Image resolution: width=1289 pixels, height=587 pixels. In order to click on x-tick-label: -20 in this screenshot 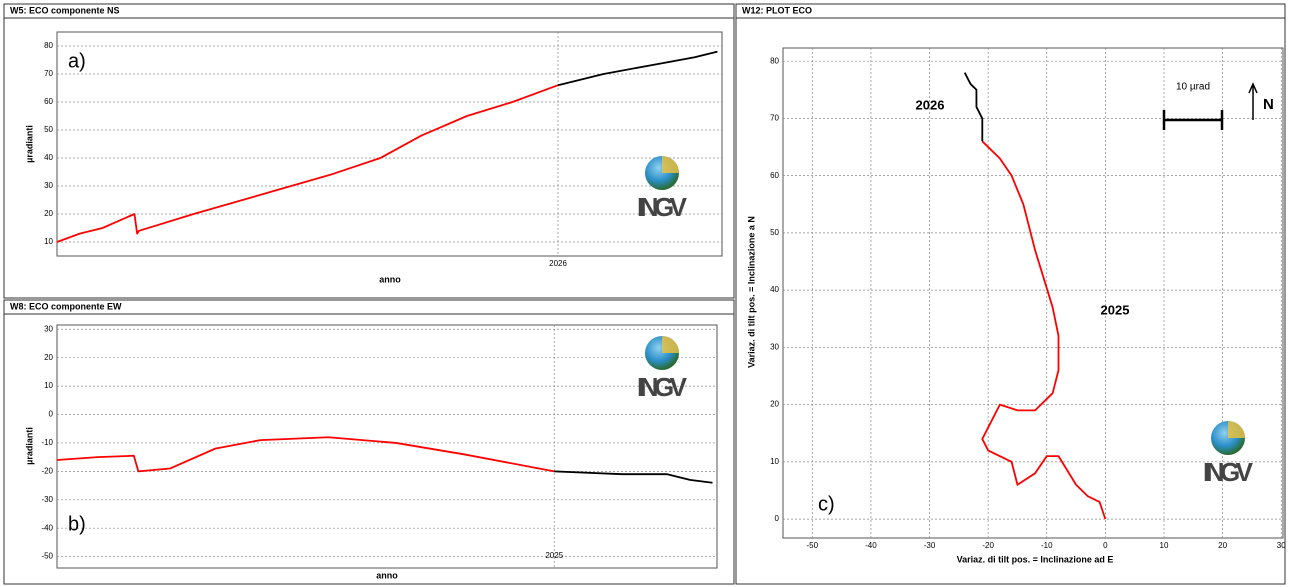, I will do `click(988, 545)`.